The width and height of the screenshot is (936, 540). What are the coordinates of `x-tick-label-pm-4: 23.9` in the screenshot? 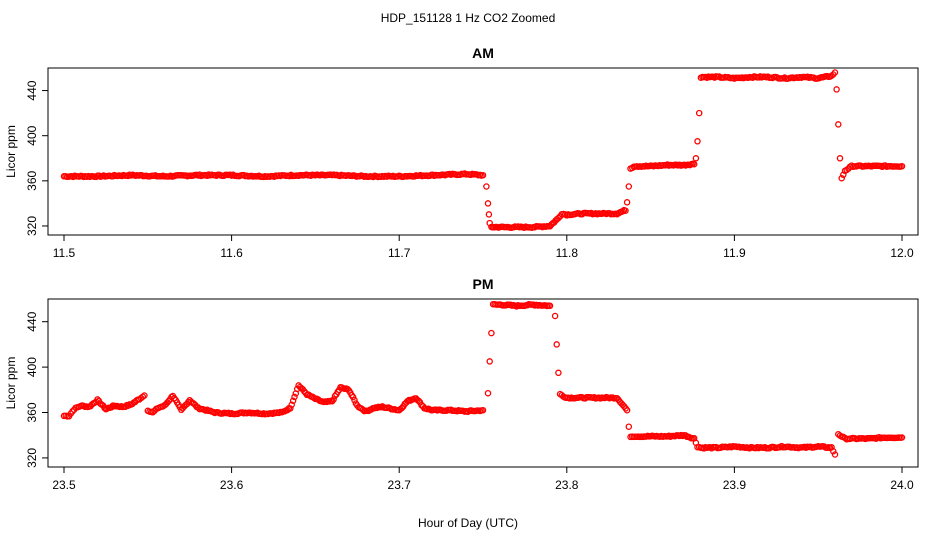 It's located at (735, 485).